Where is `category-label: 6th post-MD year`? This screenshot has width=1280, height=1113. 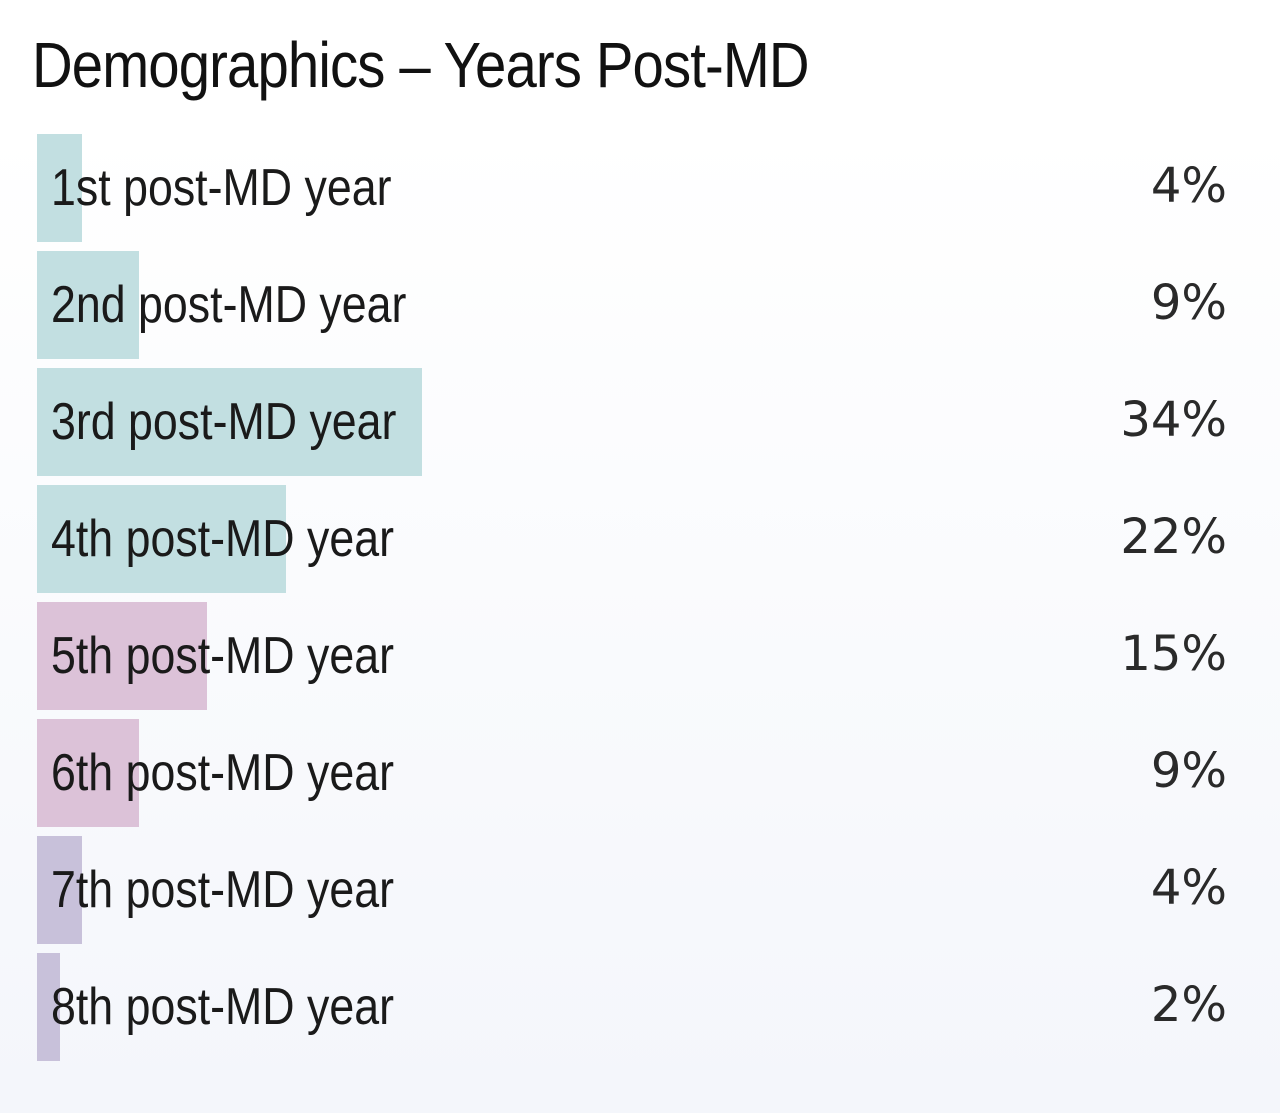
category-label: 6th post-MD year is located at coordinates (222, 773).